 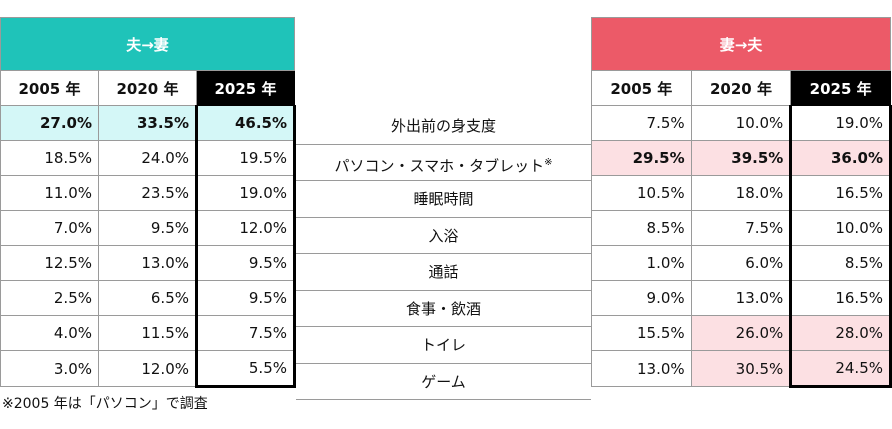 What do you see at coordinates (443, 126) in the screenshot?
I see `item-label: 外出前の身支度` at bounding box center [443, 126].